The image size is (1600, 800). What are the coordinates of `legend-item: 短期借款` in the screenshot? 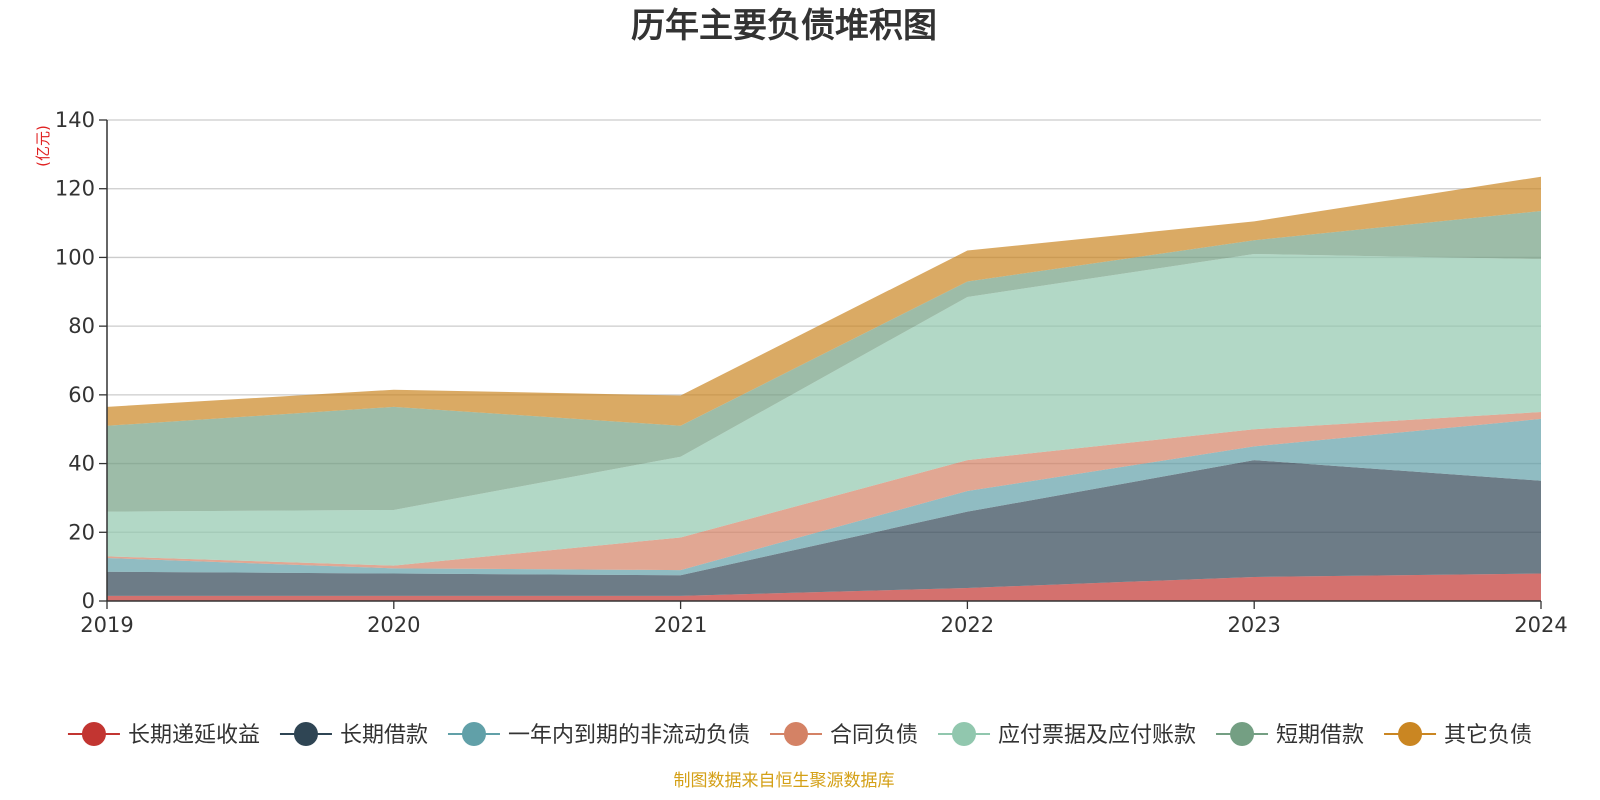 It's located at (1290, 735).